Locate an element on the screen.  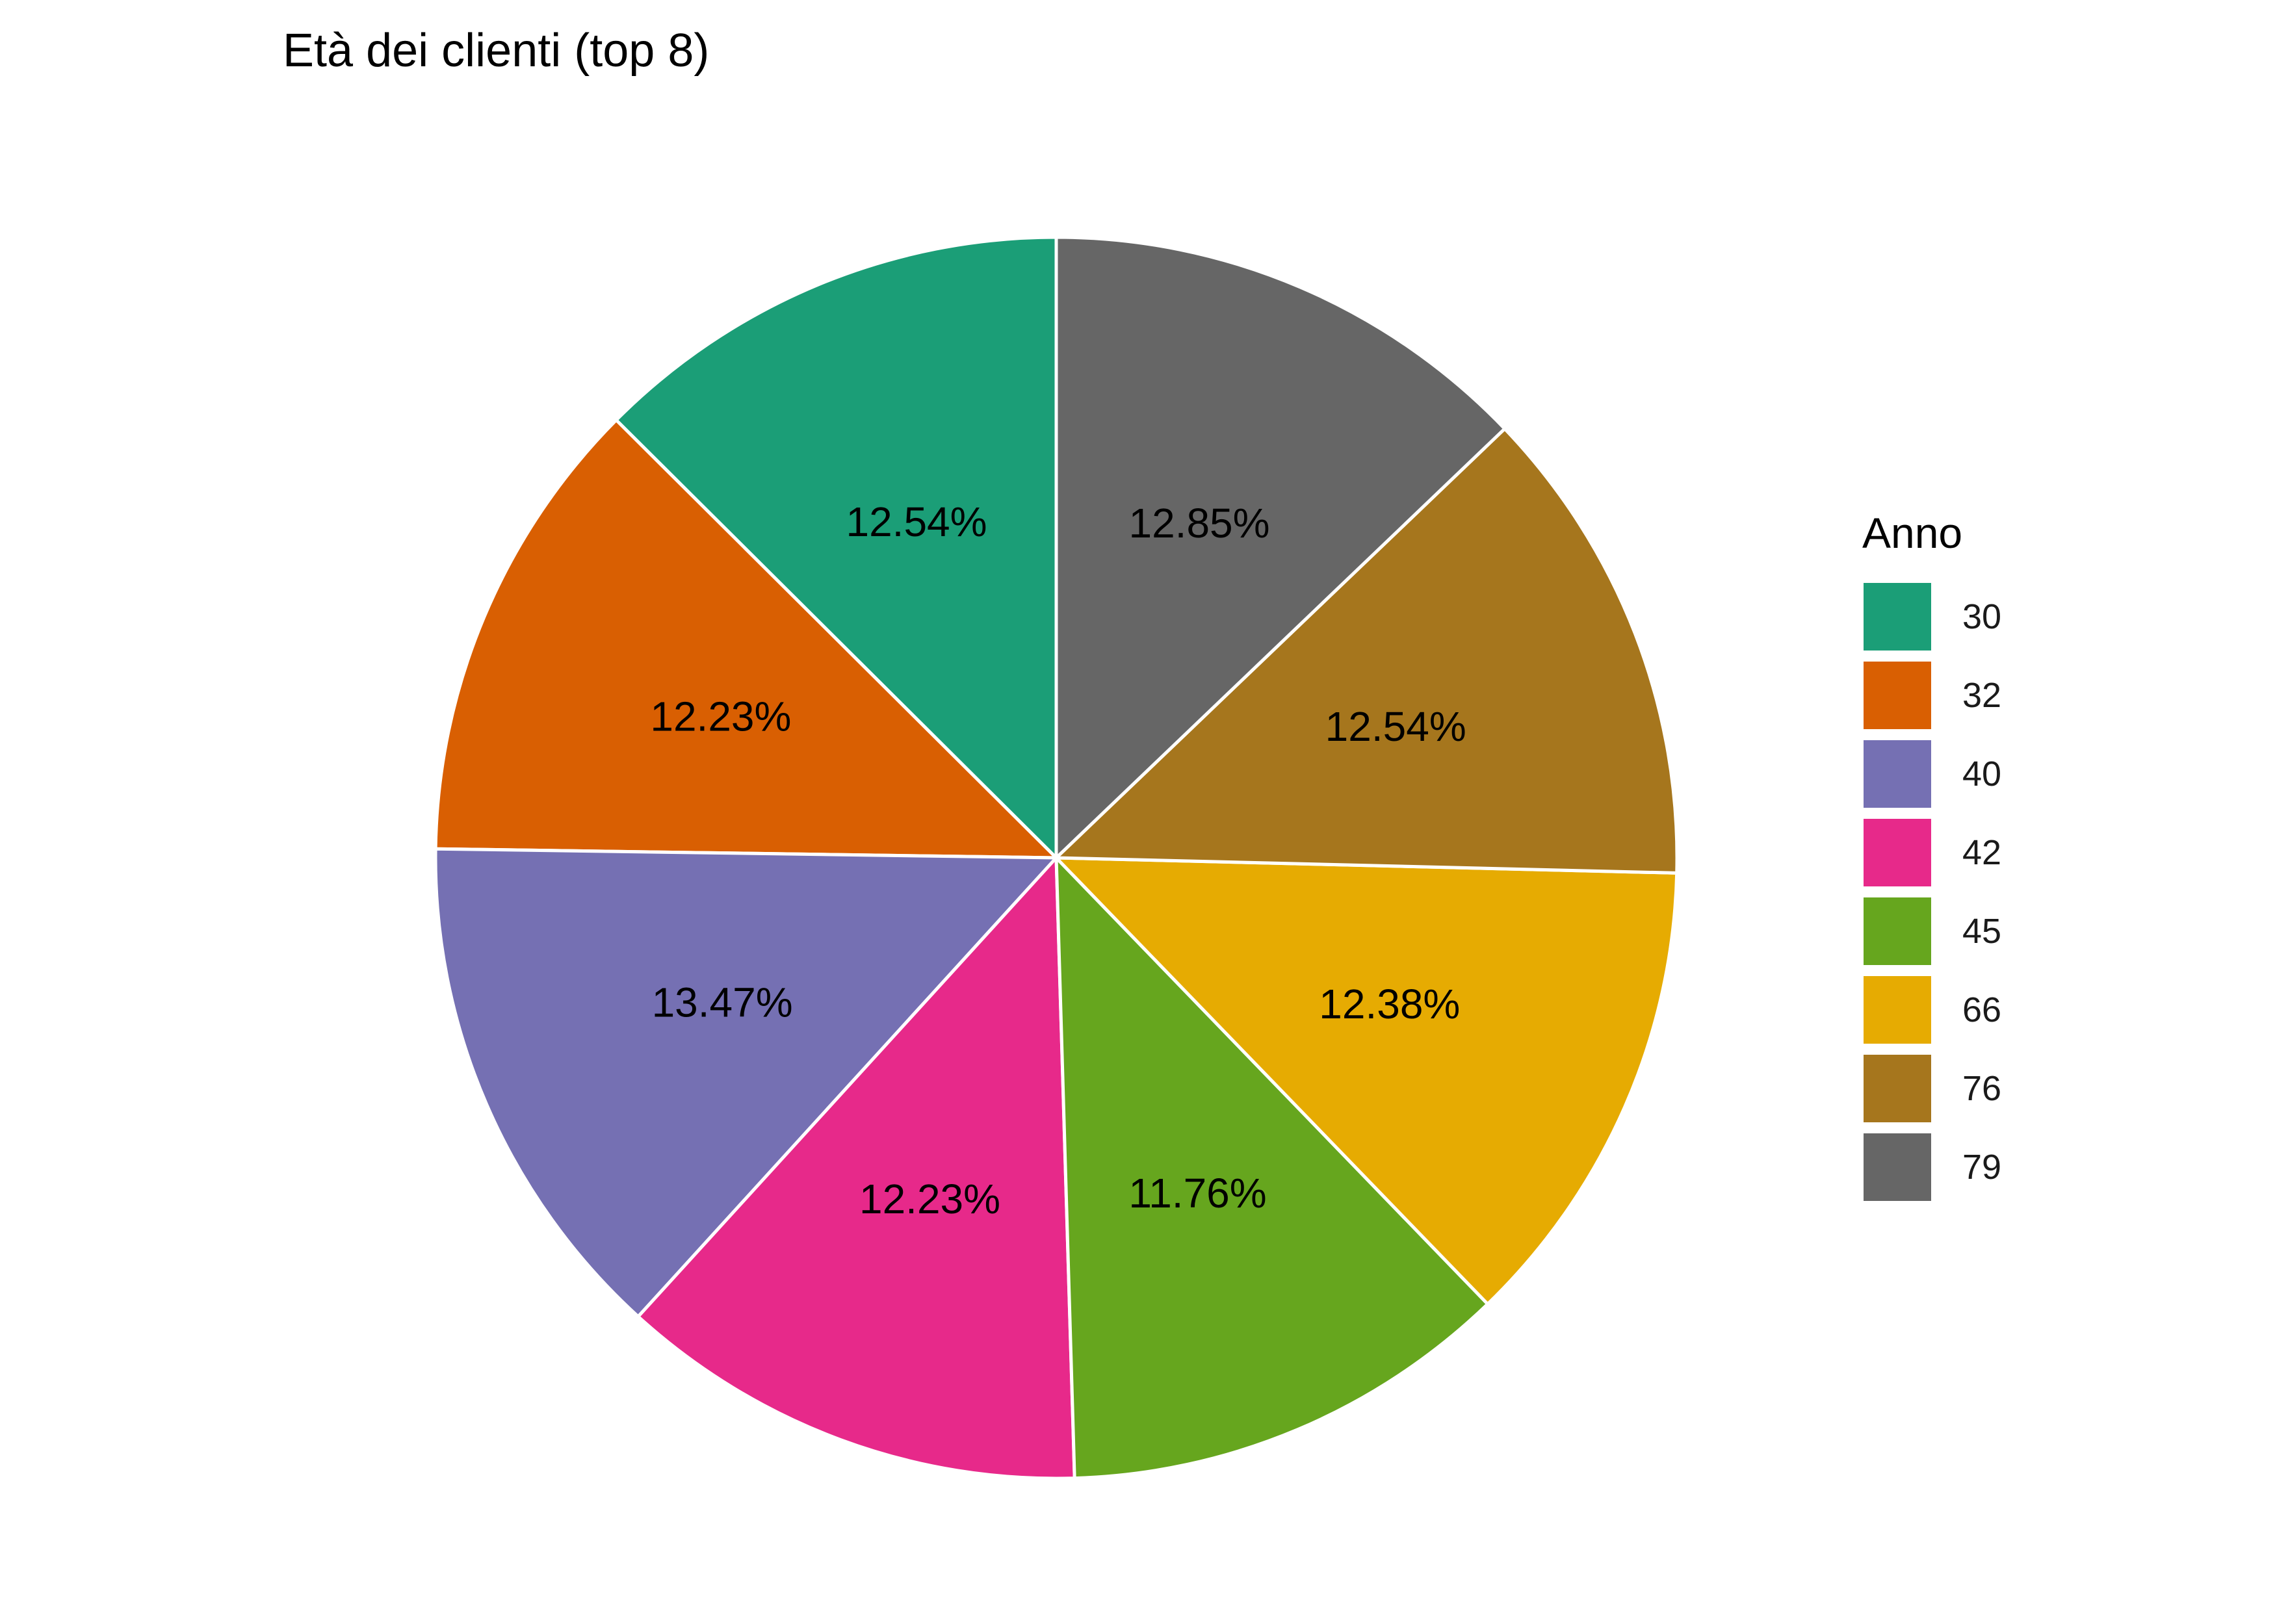
legend-label-45: 45 is located at coordinates (1982, 931).